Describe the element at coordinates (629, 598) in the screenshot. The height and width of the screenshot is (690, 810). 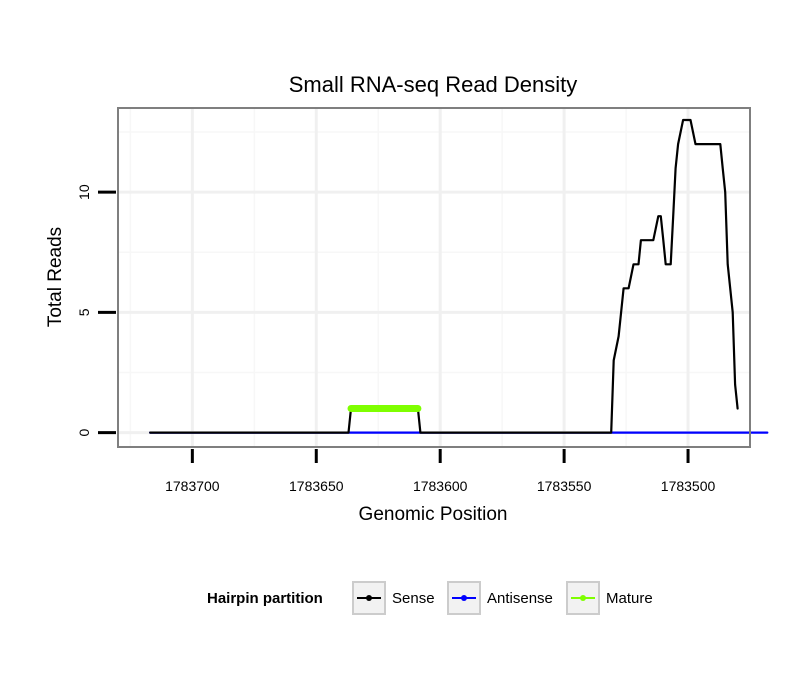
I see `legend-label-mature: Mature` at that location.